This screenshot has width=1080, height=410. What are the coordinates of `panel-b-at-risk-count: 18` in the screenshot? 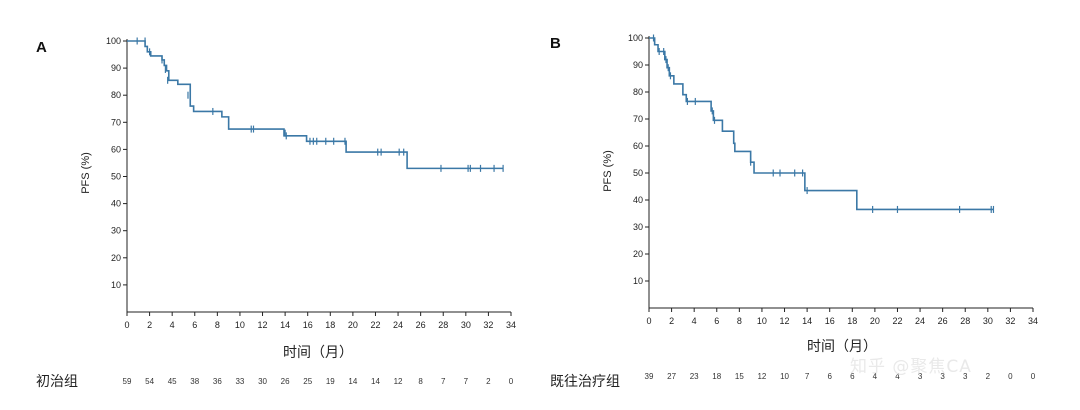 It's located at (716, 376).